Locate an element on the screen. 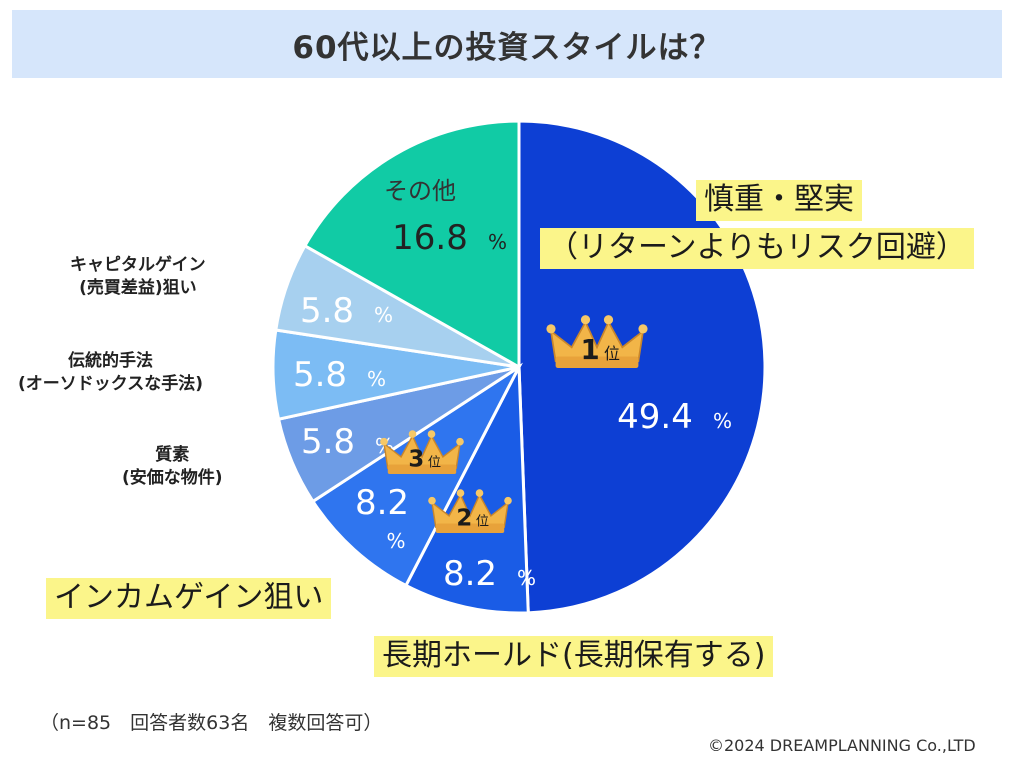  value-label-5: 5.8% is located at coordinates (346, 311).